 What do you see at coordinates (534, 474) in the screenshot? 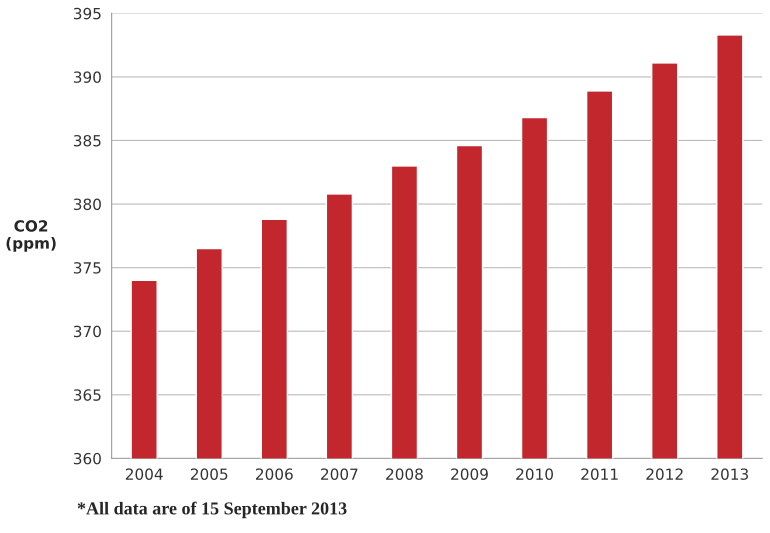
I see `x-tick-label: 2010` at bounding box center [534, 474].